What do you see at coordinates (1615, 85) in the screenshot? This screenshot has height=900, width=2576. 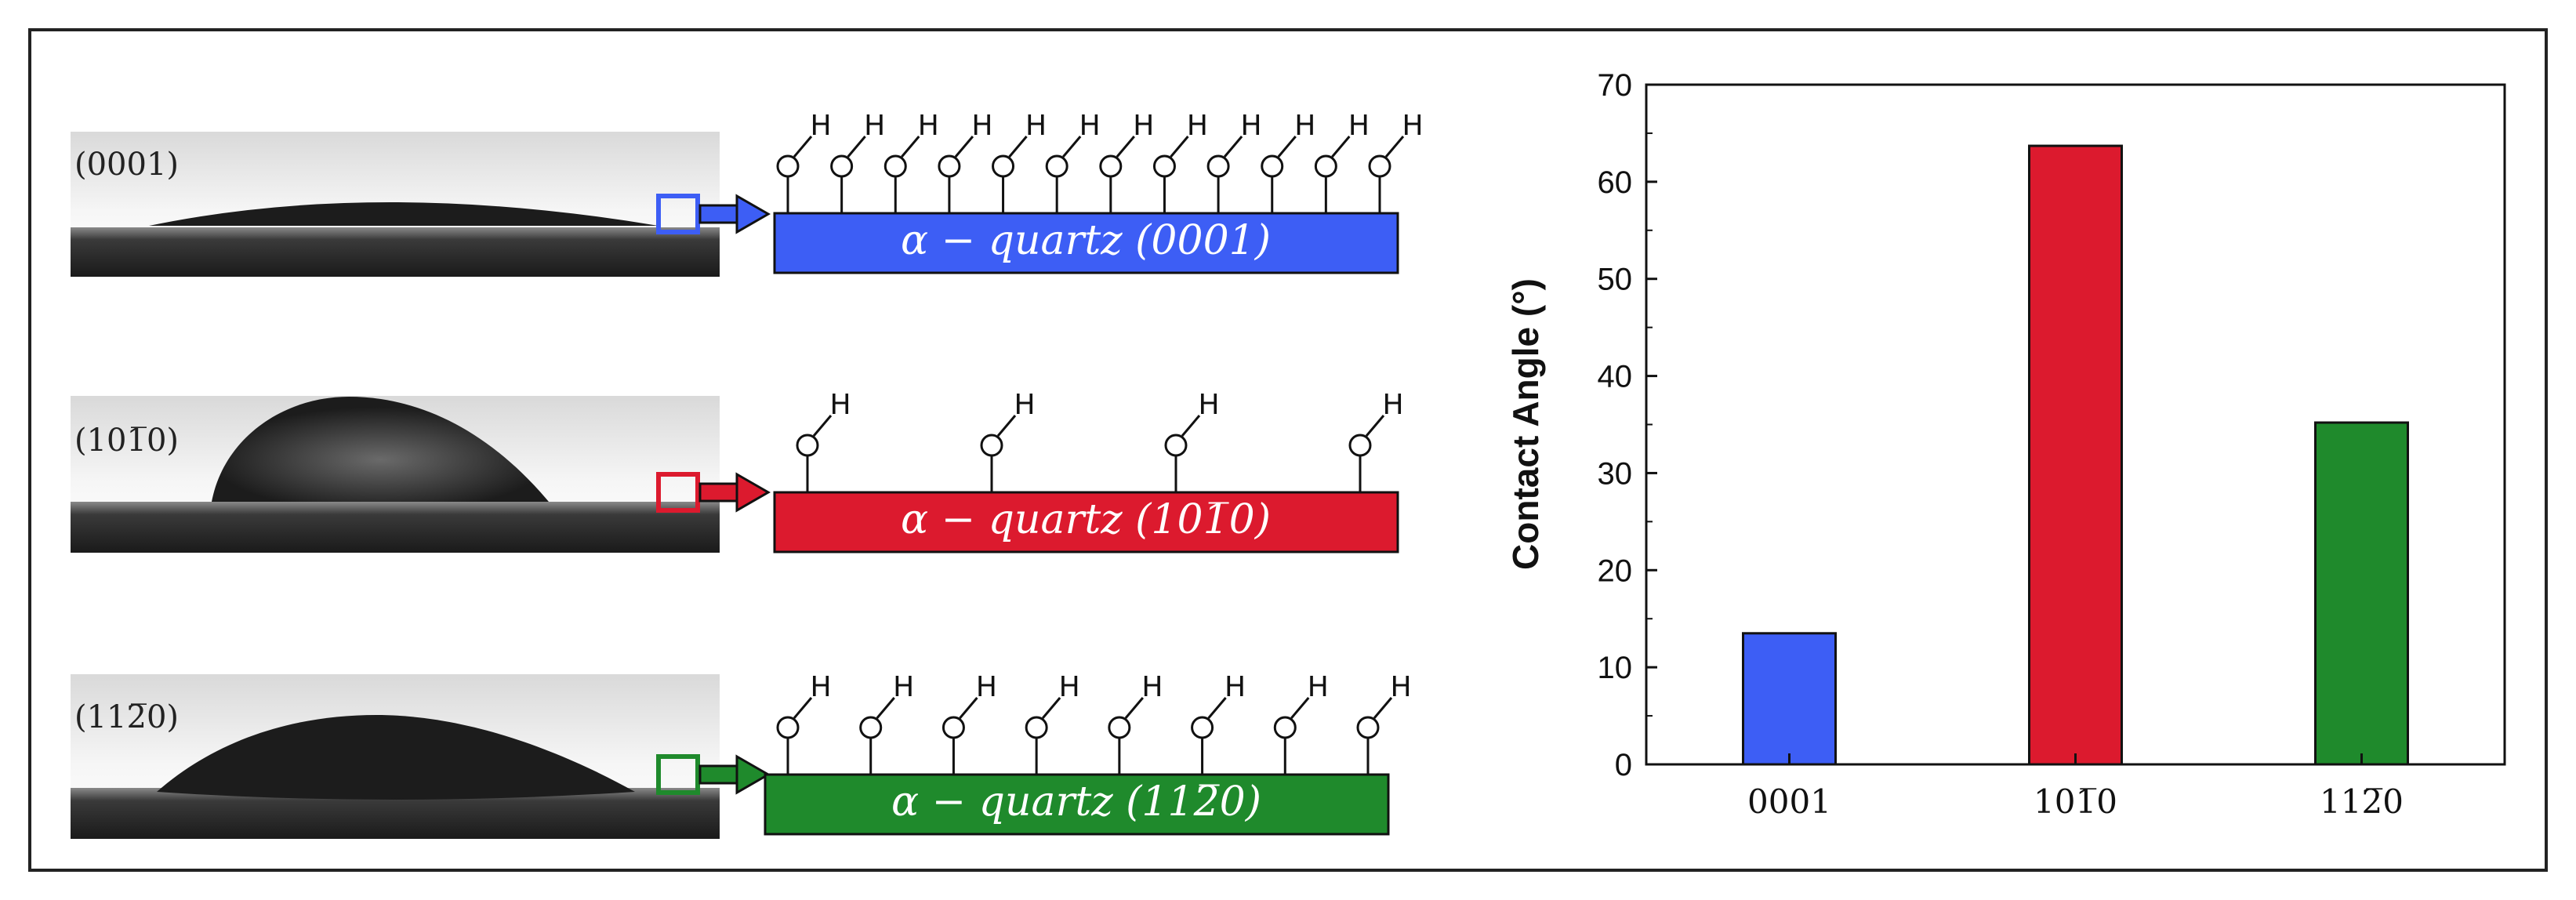 I see `y-tick-label: 70` at bounding box center [1615, 85].